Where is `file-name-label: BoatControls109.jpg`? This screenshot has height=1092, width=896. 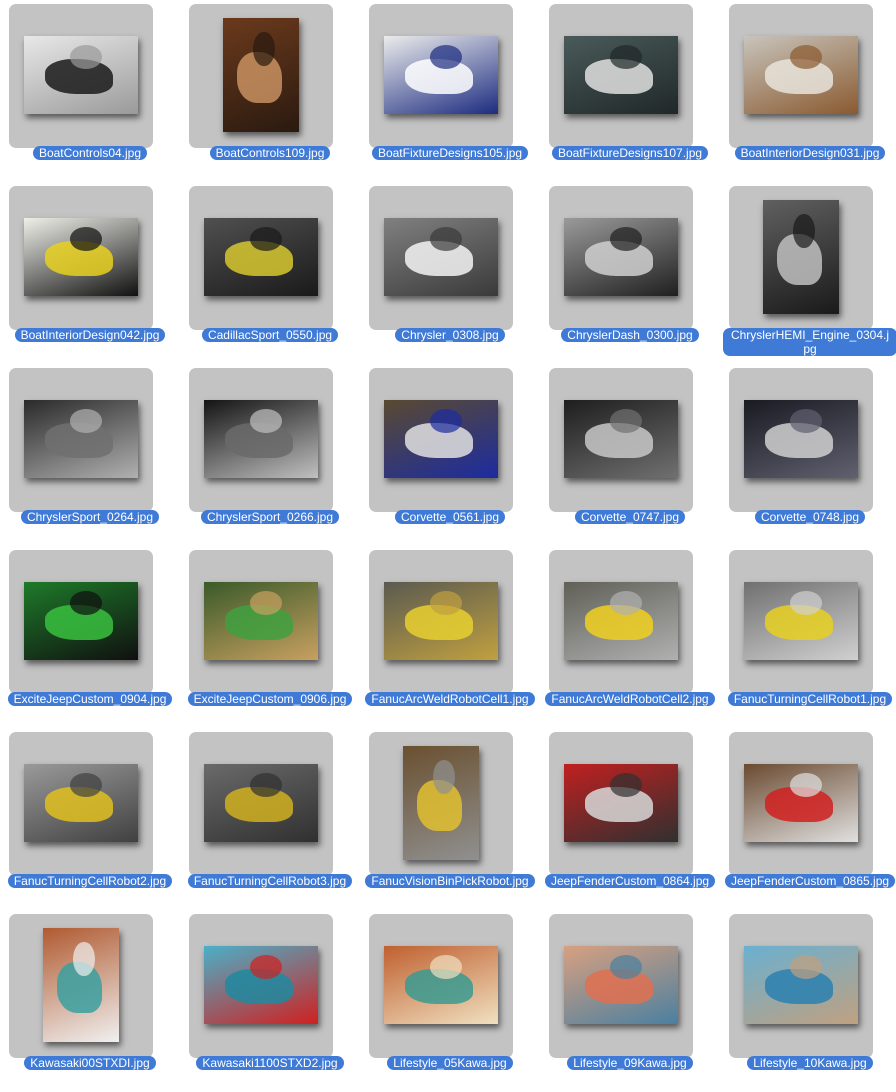 file-name-label: BoatControls109.jpg is located at coordinates (270, 153).